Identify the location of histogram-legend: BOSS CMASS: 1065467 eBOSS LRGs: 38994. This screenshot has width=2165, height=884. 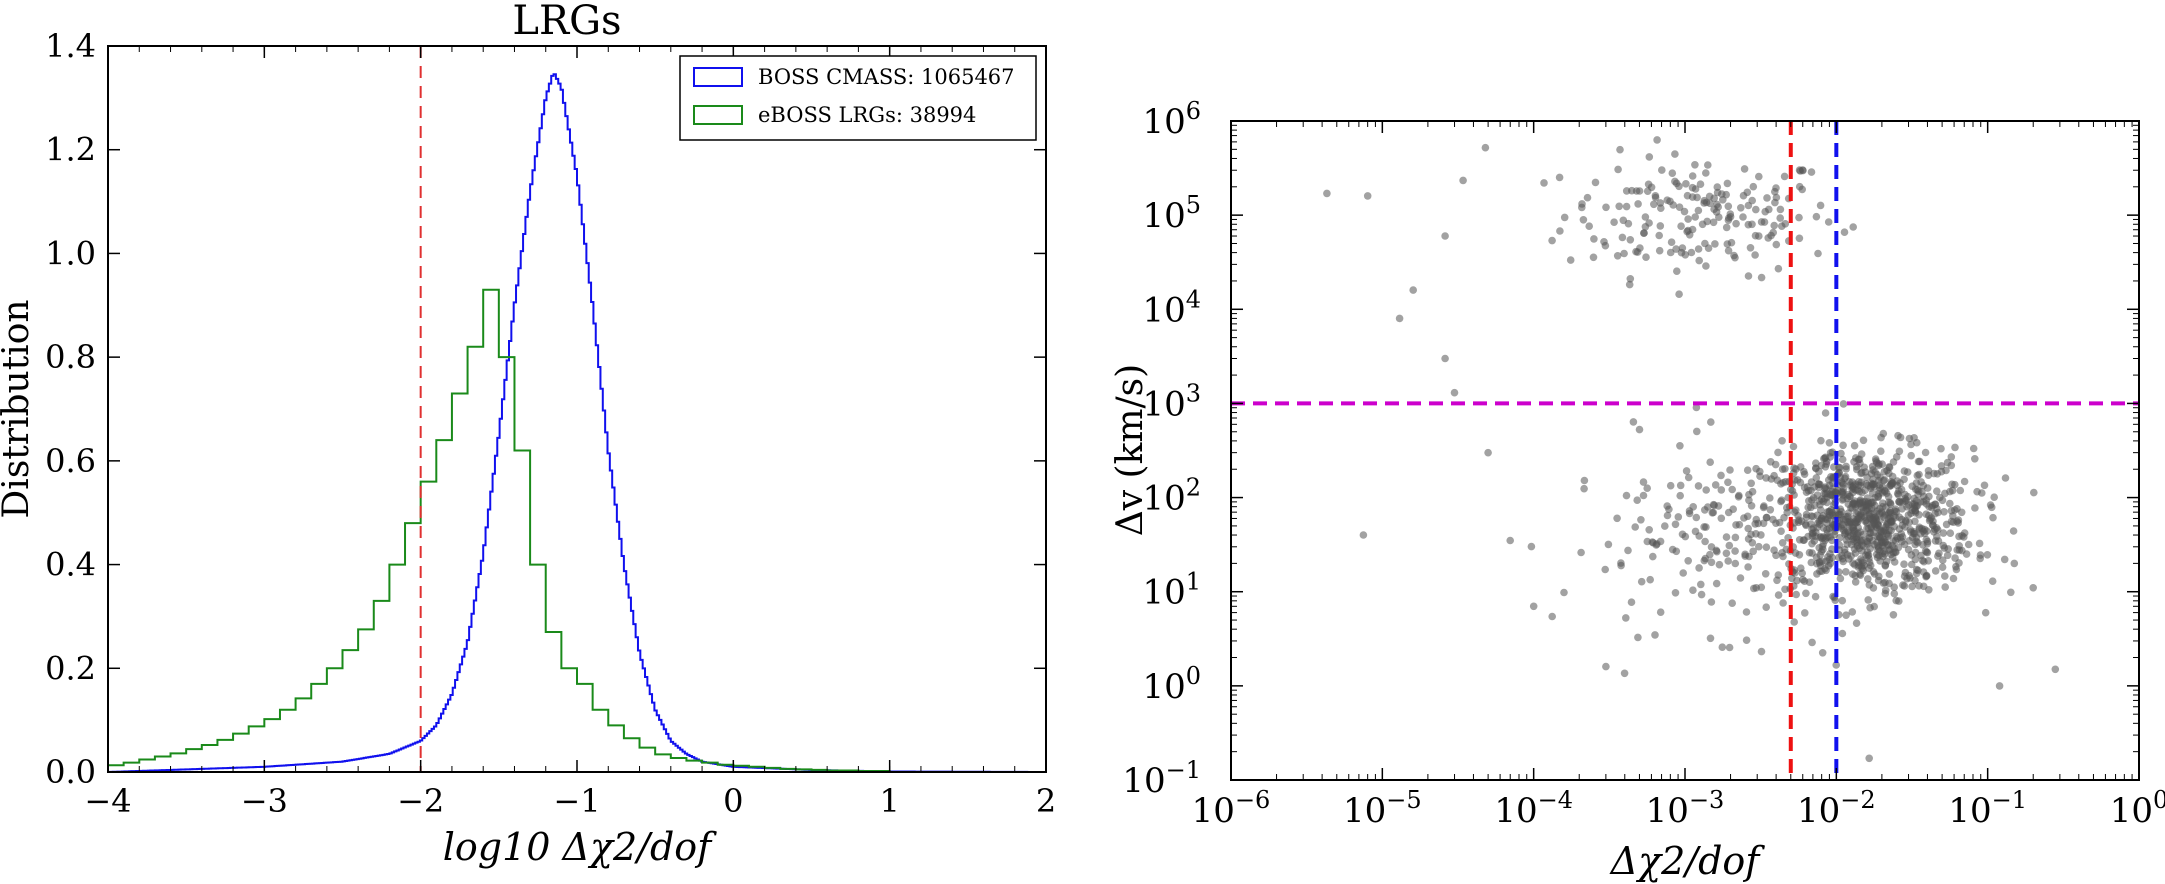
(858, 98).